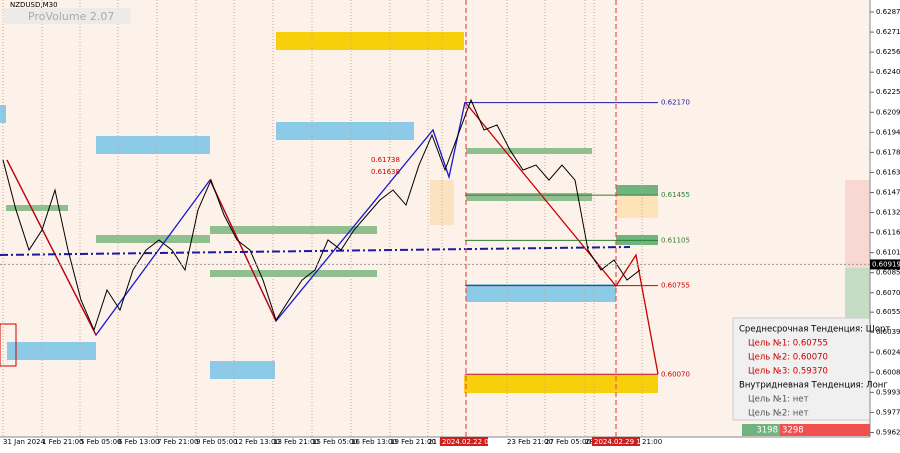 This screenshot has width=900, height=453. I want to click on level-label: 0.62170, so click(675, 103).